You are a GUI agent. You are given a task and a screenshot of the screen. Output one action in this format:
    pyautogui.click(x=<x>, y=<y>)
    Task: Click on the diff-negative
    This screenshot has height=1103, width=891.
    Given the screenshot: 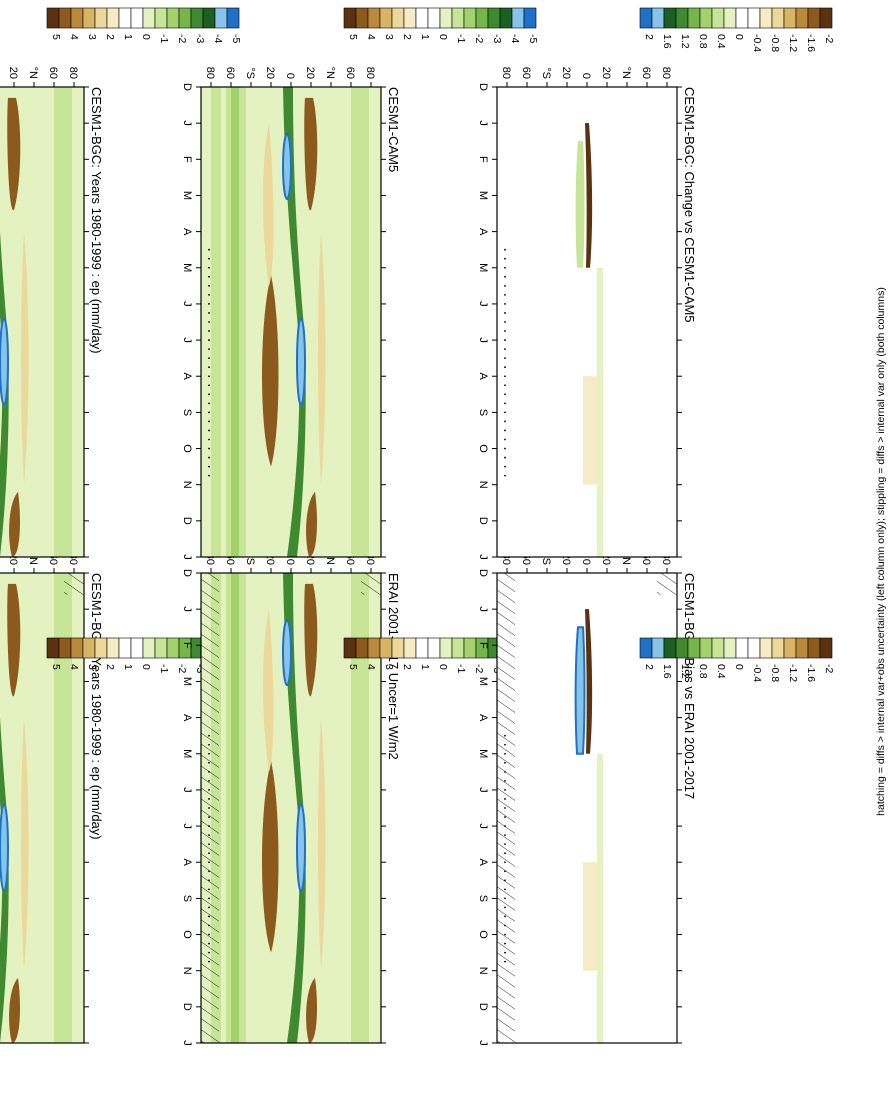 What is the action you would take?
    pyautogui.click(x=580, y=204)
    